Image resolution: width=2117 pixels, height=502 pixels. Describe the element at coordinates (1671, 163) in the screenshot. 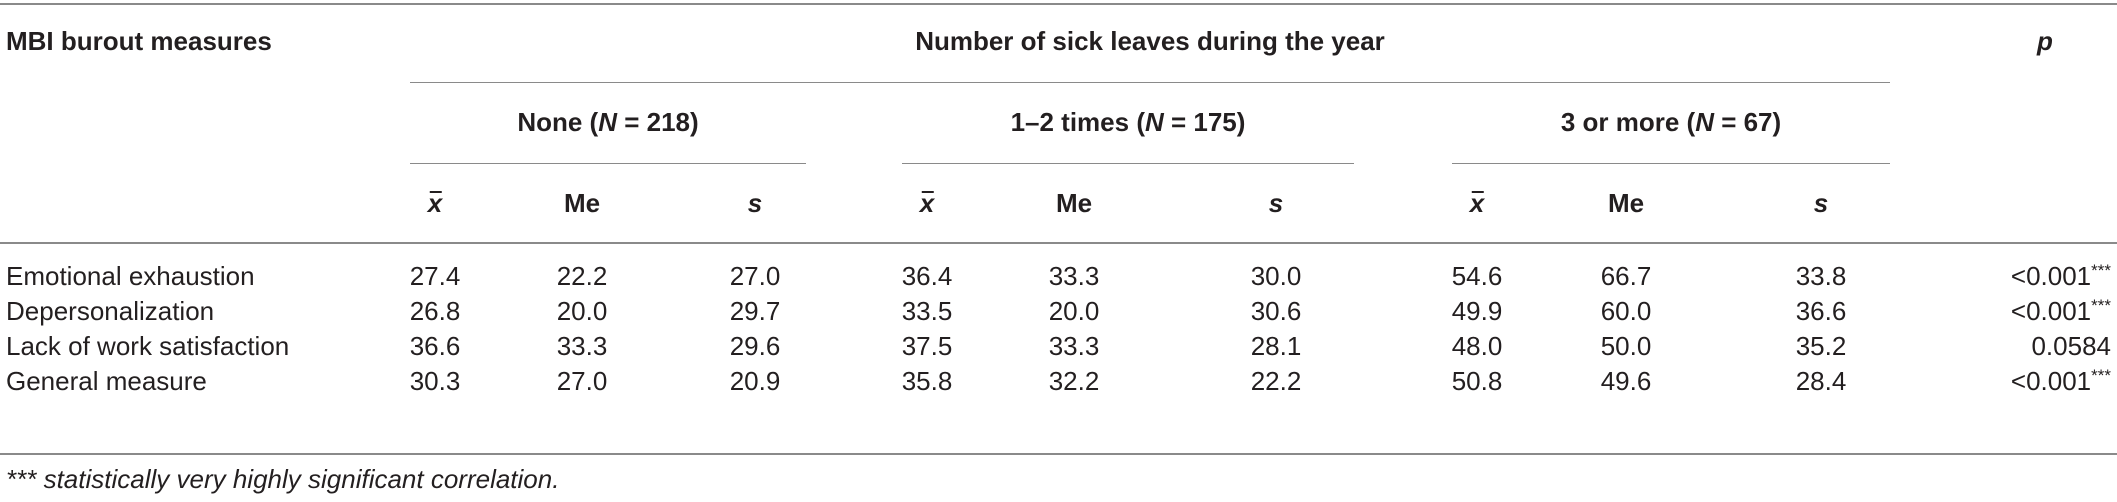

I see `group-rule-3-more` at that location.